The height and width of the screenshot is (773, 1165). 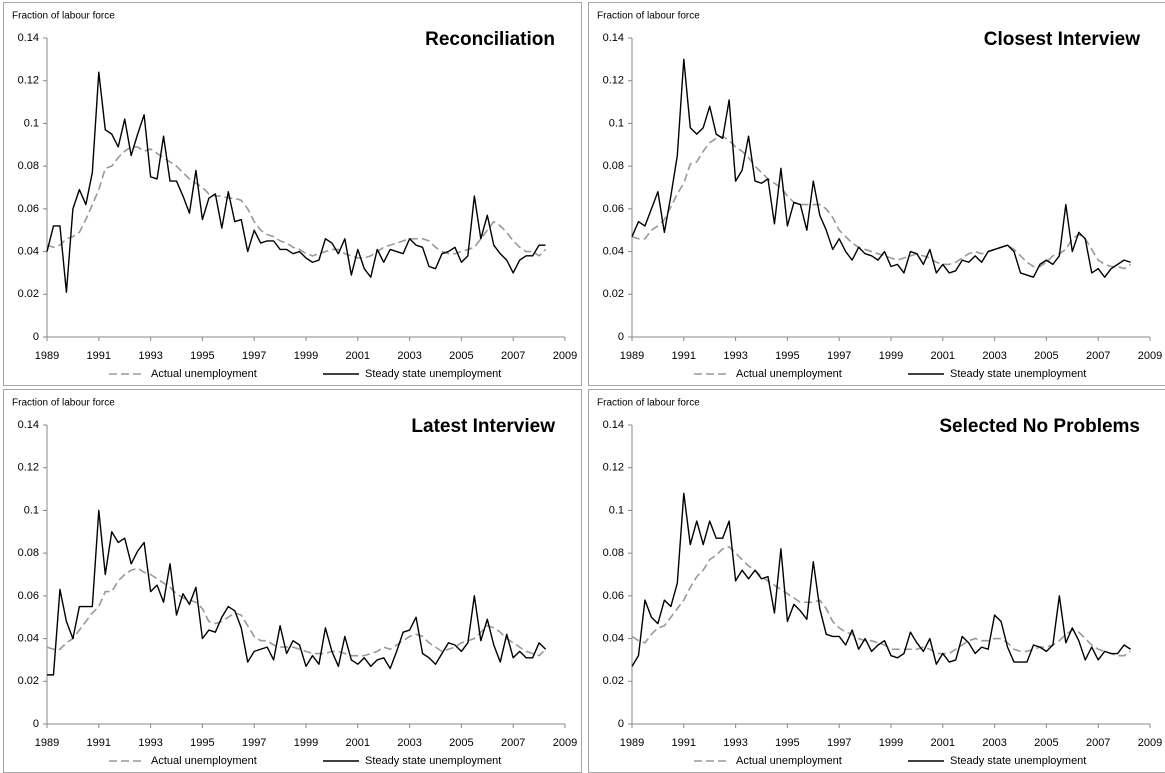 What do you see at coordinates (1039, 426) in the screenshot?
I see `chart-title: Selected No Problems` at bounding box center [1039, 426].